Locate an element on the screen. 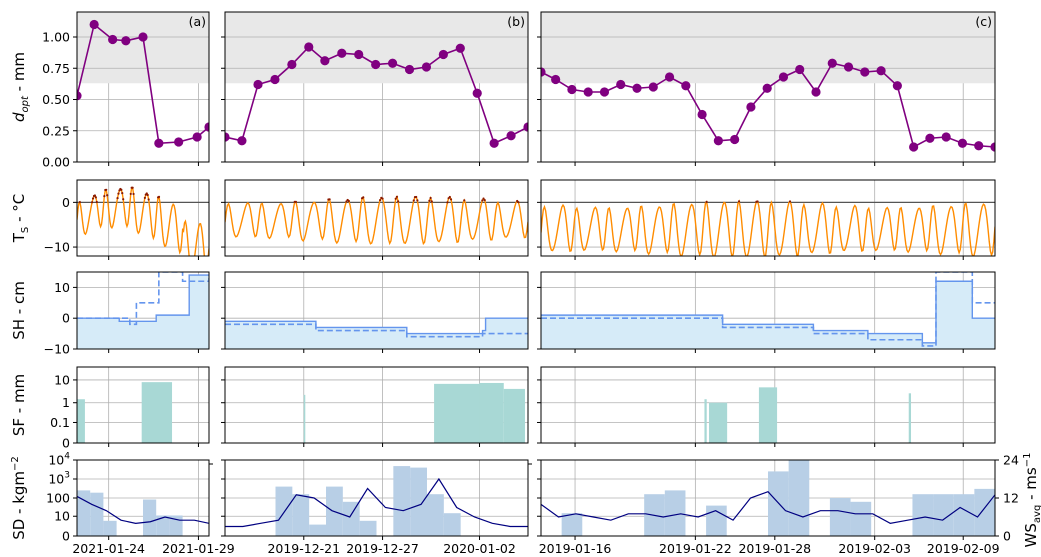 This screenshot has height=557, width=1041. panel-r1-c1 is located at coordinates (376, 219).